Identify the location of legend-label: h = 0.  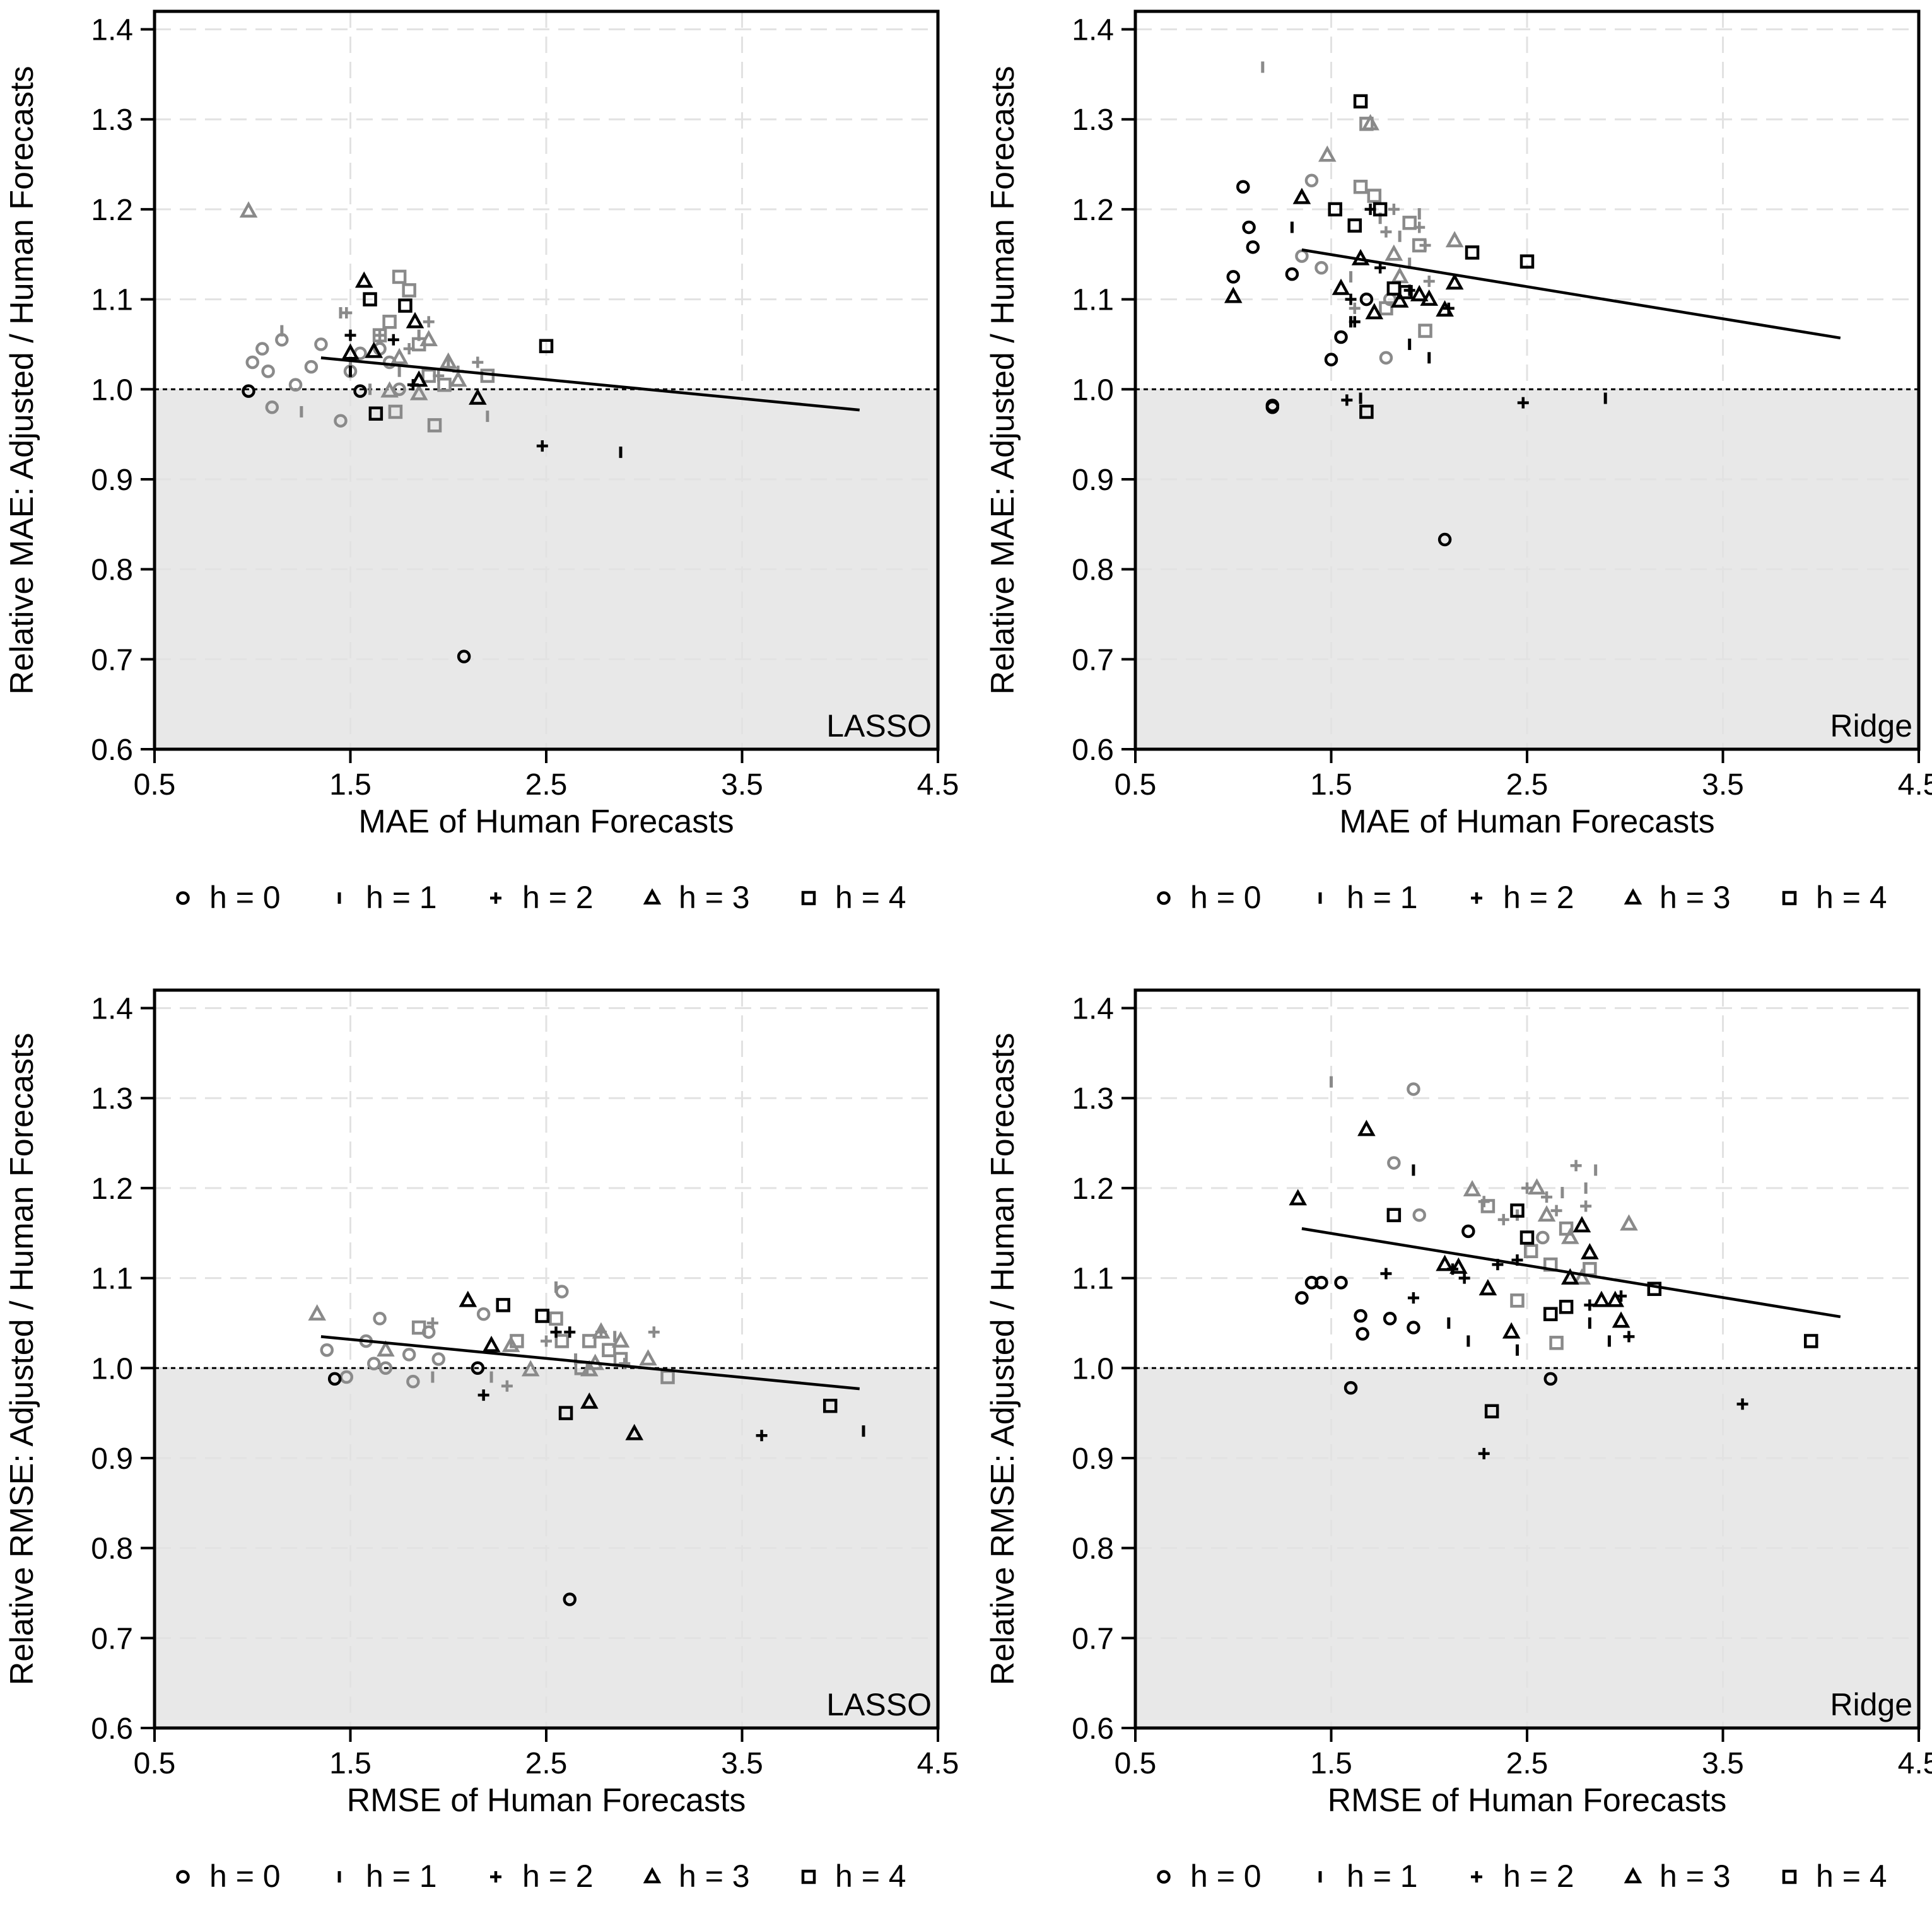
(245, 1876).